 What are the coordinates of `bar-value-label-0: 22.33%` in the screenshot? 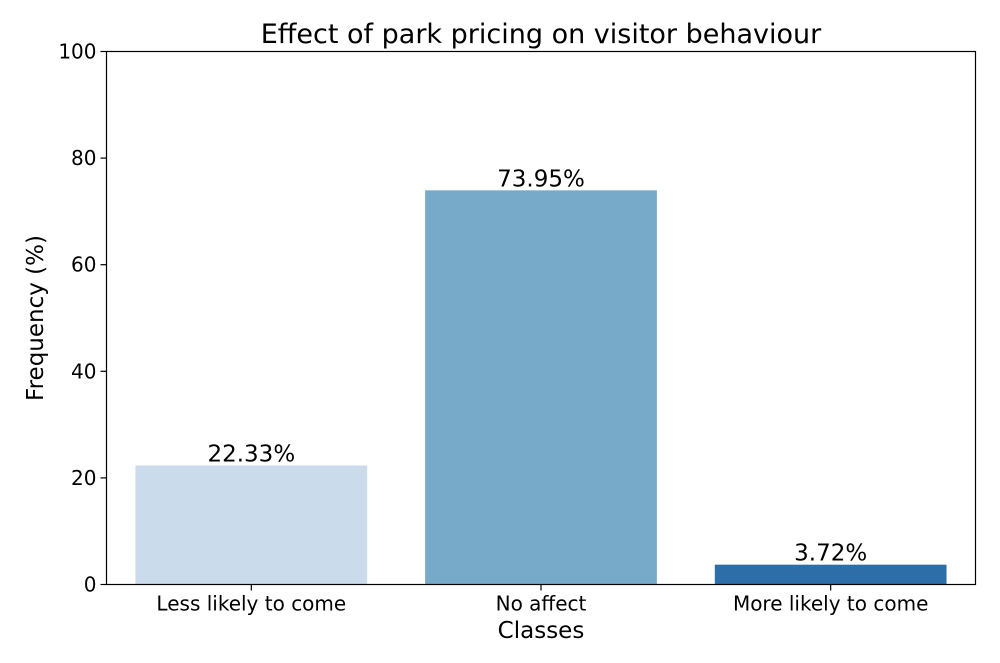 It's located at (251, 454).